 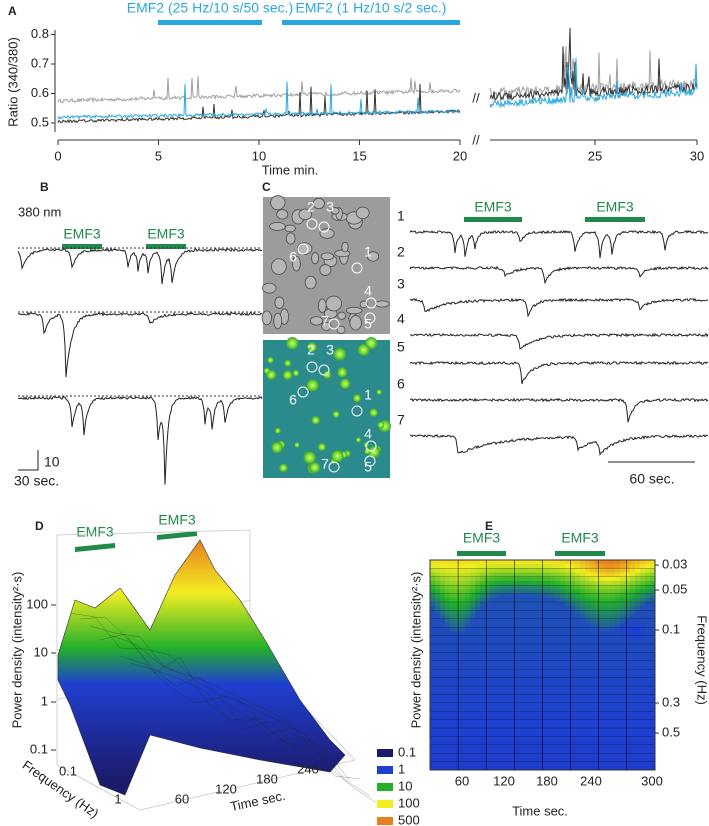 What do you see at coordinates (401, 284) in the screenshot?
I see `trace-label: 3` at bounding box center [401, 284].